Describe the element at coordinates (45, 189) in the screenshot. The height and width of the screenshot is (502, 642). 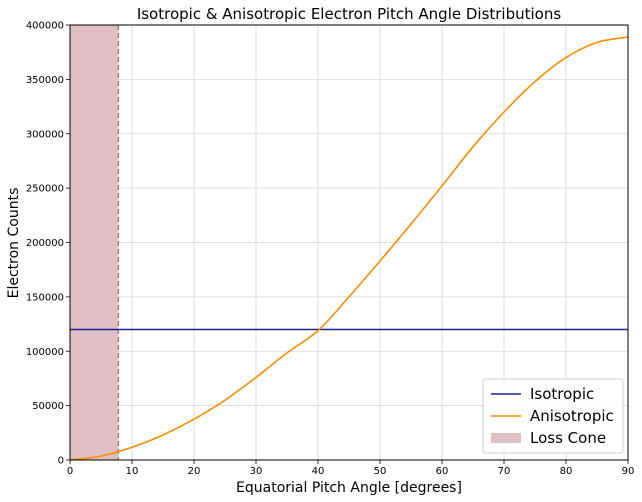
I see `y-tick-label: 250000` at that location.